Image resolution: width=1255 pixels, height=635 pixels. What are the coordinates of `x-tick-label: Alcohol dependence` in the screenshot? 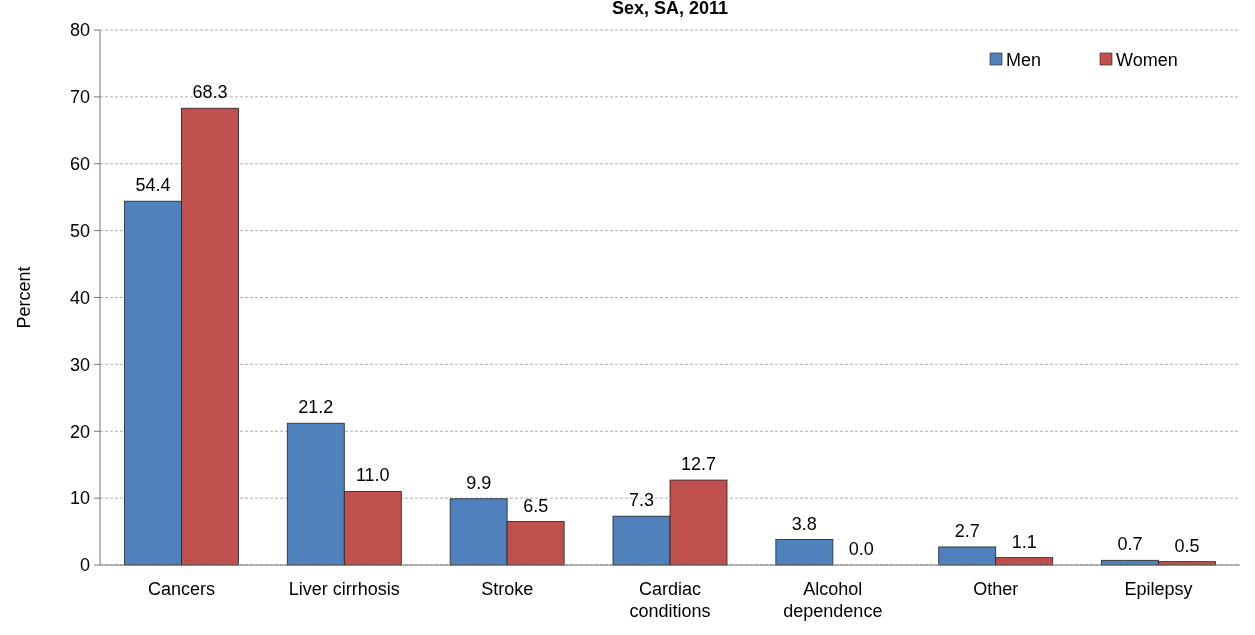 It's located at (833, 600).